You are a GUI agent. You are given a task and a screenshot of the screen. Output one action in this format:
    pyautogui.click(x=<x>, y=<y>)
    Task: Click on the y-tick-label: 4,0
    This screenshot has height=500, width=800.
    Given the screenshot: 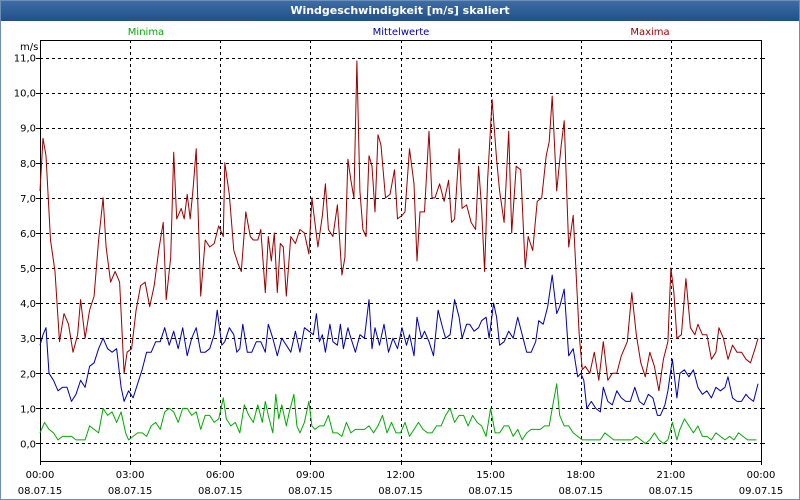 What is the action you would take?
    pyautogui.click(x=28, y=304)
    